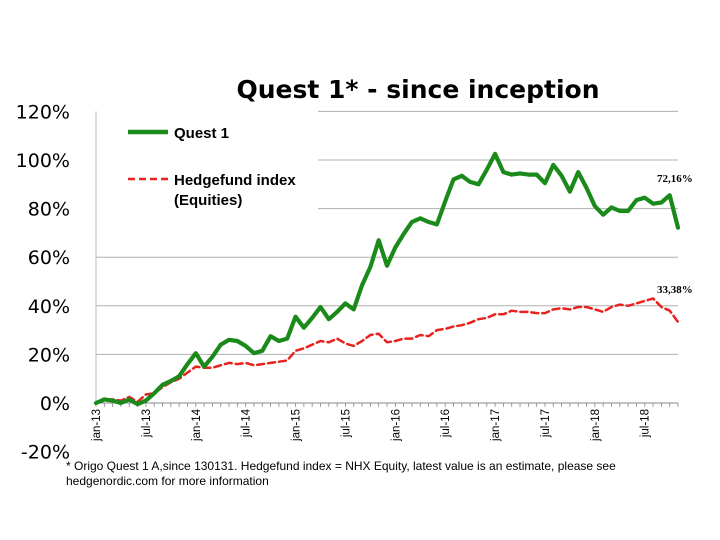 This screenshot has width=720, height=540. Describe the element at coordinates (45, 453) in the screenshot. I see `y-tick-label: -20%` at that location.